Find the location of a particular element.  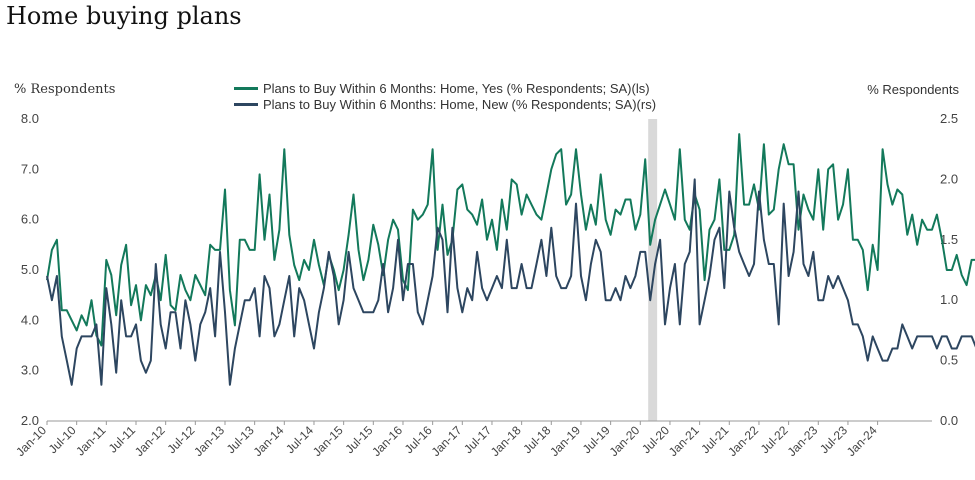

x-tick-label: Jan-14 is located at coordinates (269, 441).